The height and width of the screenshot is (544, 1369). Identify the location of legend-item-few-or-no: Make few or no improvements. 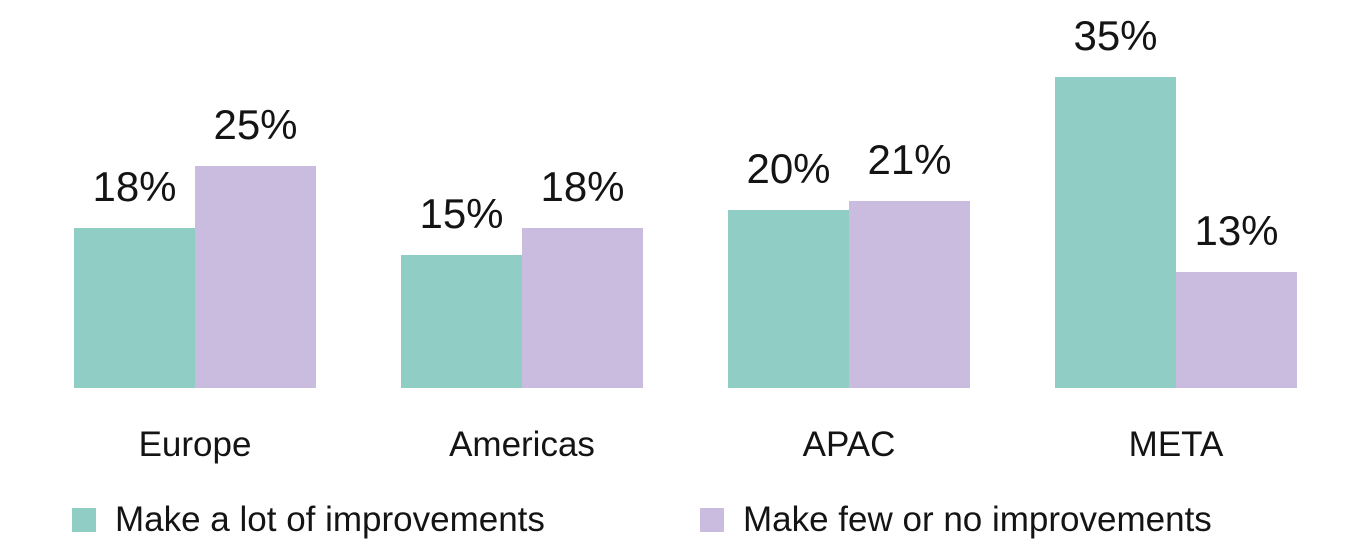
(956, 520).